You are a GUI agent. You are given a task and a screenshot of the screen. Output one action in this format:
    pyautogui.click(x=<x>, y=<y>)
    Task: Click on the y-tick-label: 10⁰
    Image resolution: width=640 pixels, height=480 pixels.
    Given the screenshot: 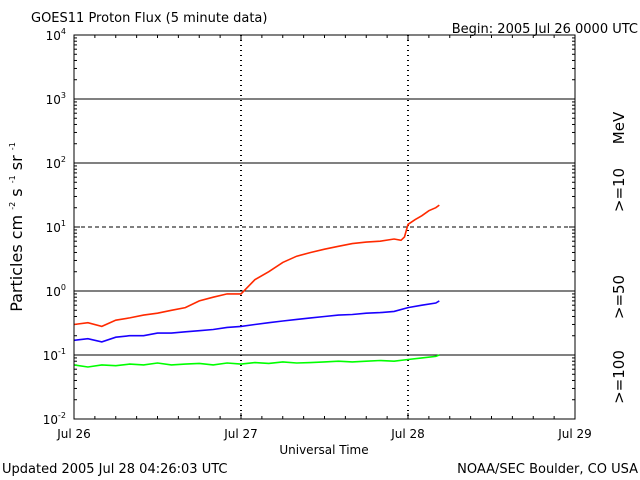 What is the action you would take?
    pyautogui.click(x=56, y=291)
    